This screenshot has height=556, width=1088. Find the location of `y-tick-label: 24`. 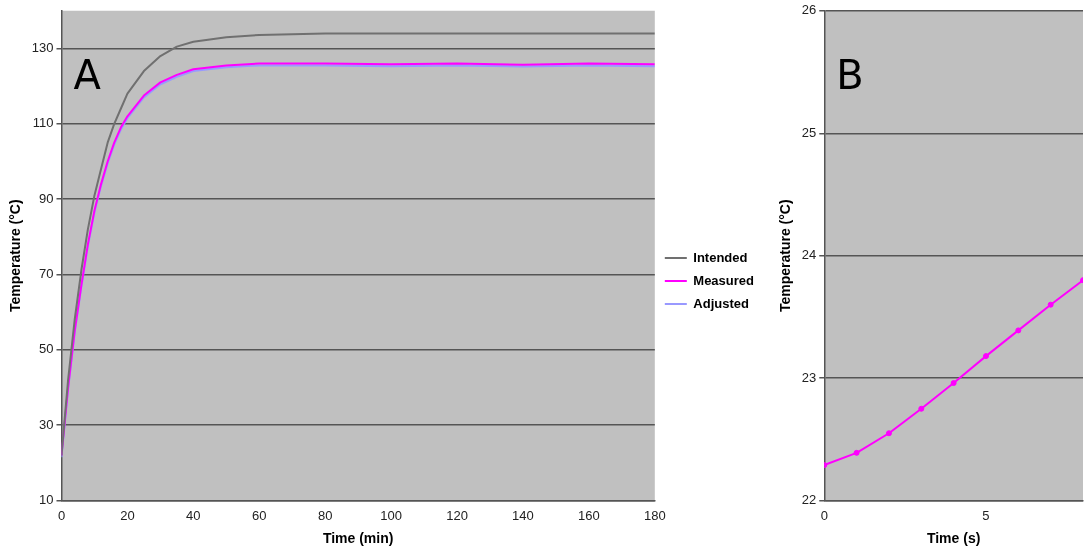

y-tick-label: 24 is located at coordinates (809, 255).